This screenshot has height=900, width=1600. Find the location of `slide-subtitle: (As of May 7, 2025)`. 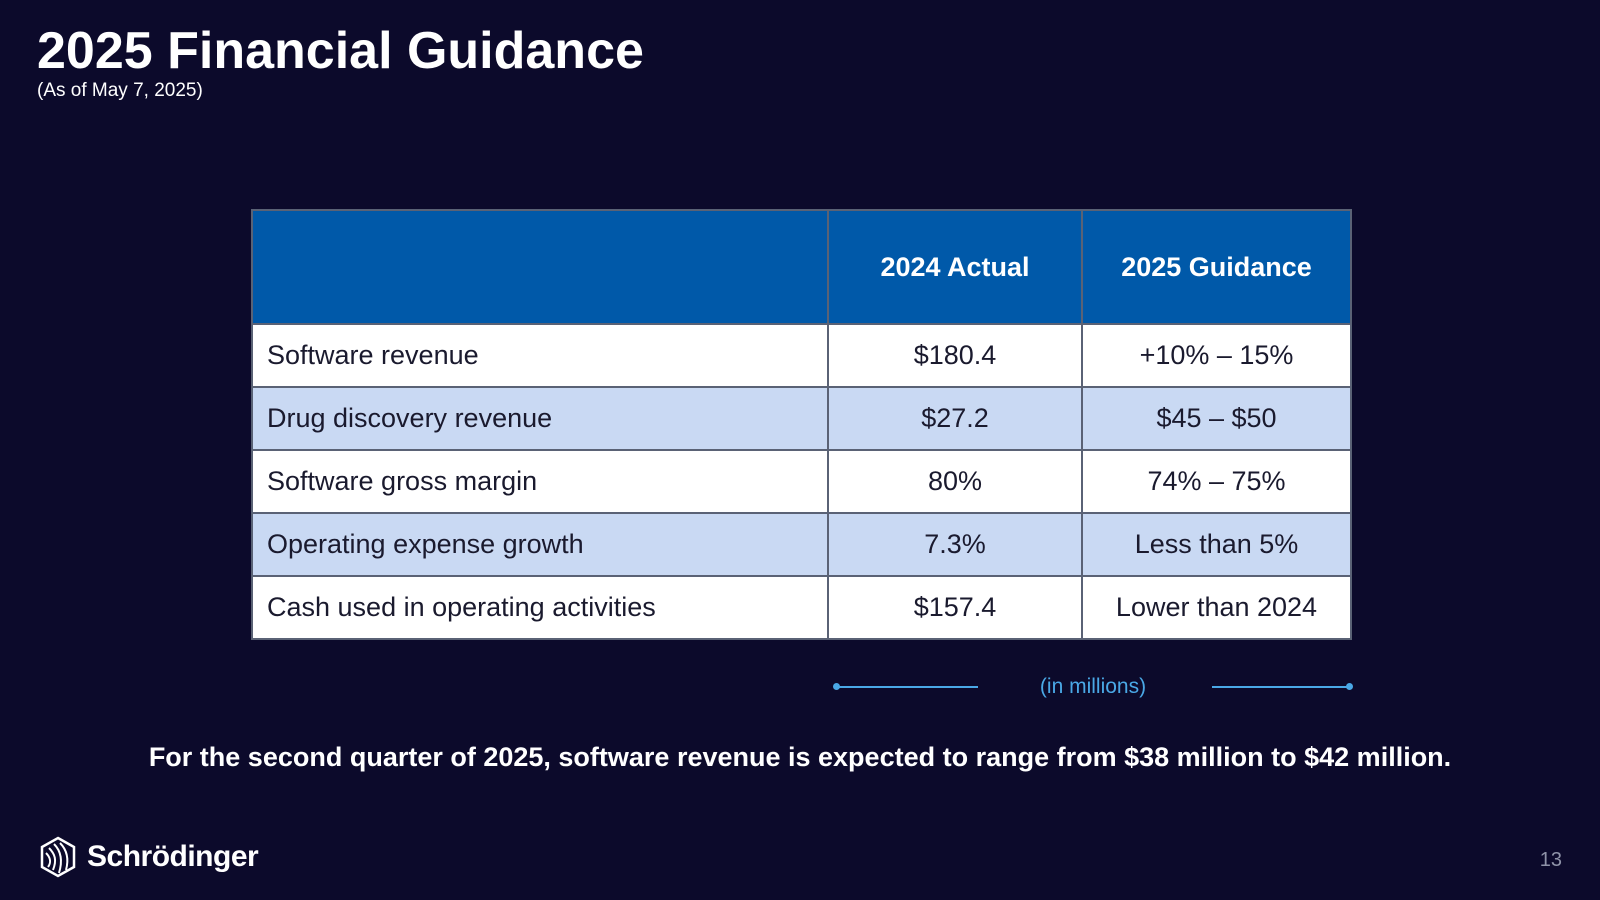

slide-subtitle: (As of May 7, 2025) is located at coordinates (120, 90).